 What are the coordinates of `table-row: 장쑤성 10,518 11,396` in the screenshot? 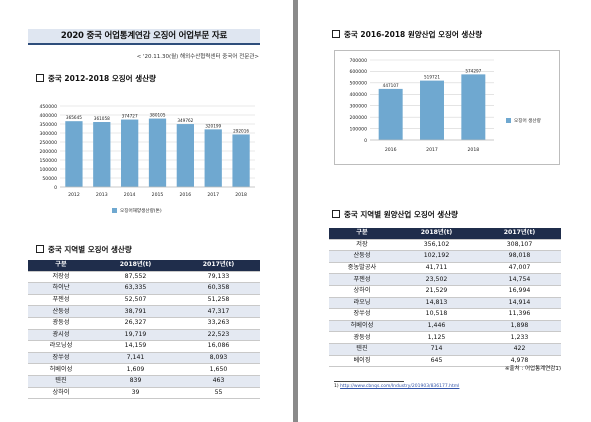 It's located at (445, 314).